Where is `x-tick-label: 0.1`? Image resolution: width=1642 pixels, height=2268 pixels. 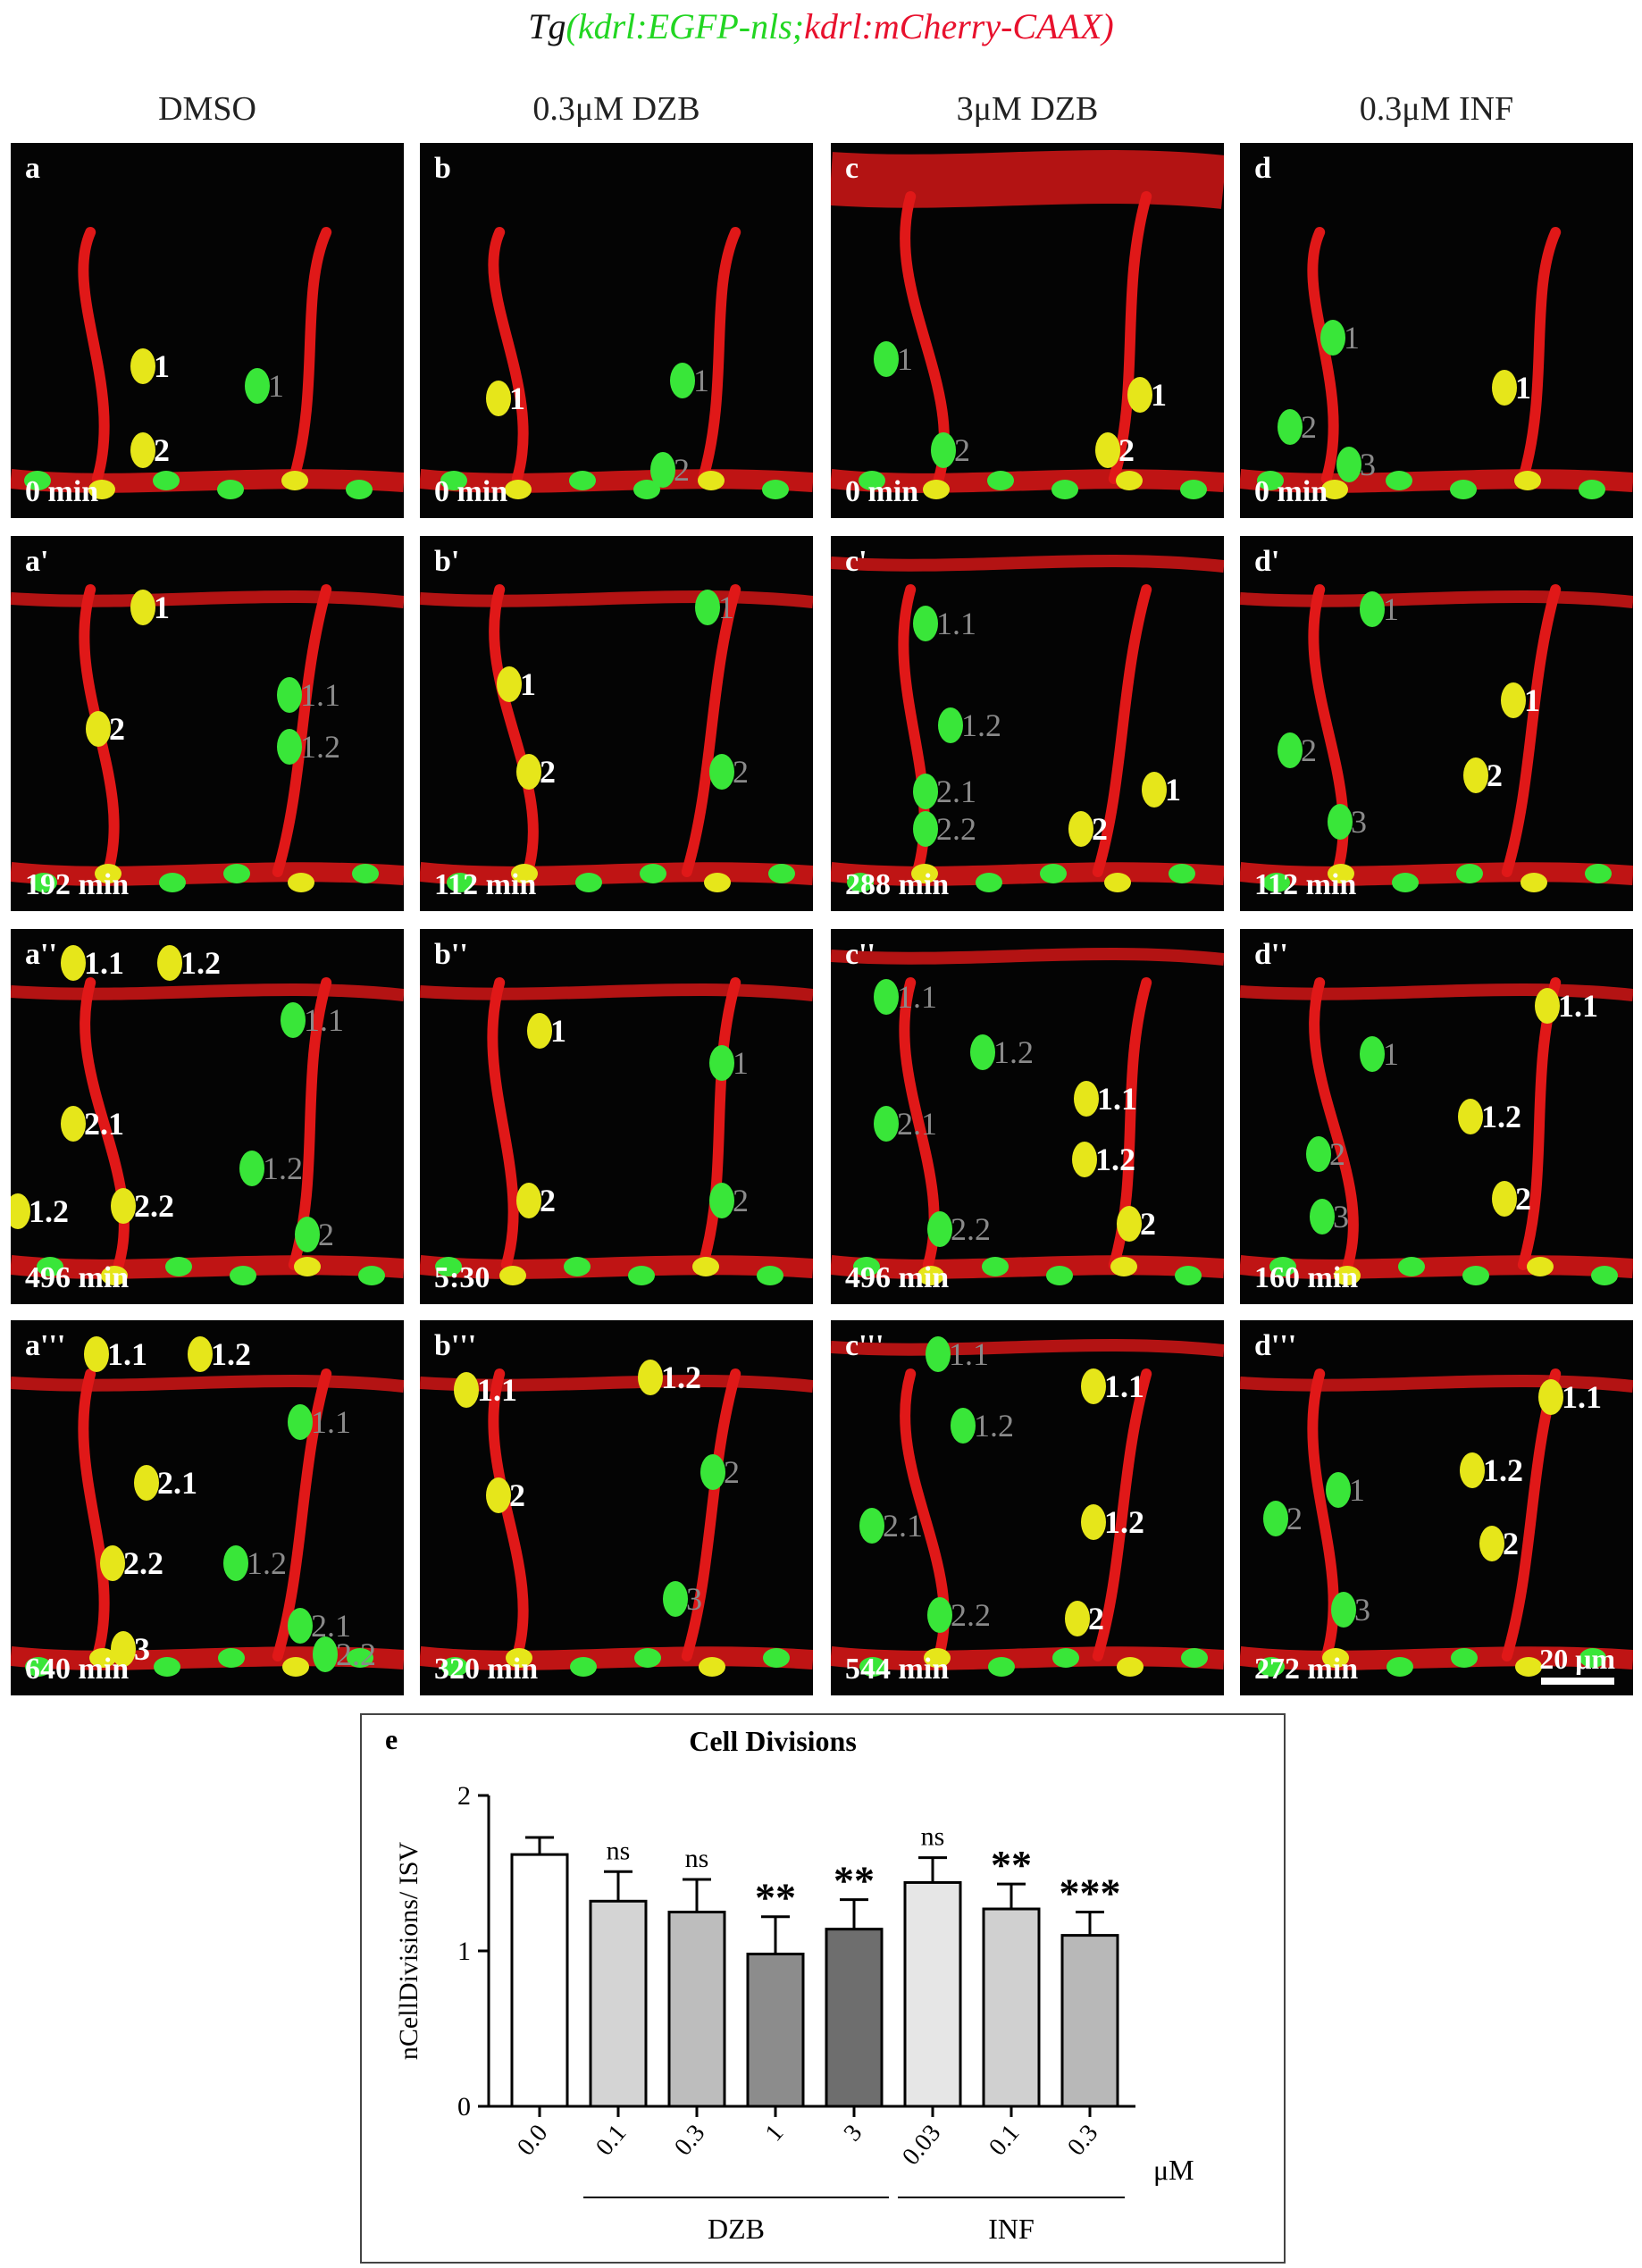
x-tick-label: 0.1 is located at coordinates (1005, 2141).